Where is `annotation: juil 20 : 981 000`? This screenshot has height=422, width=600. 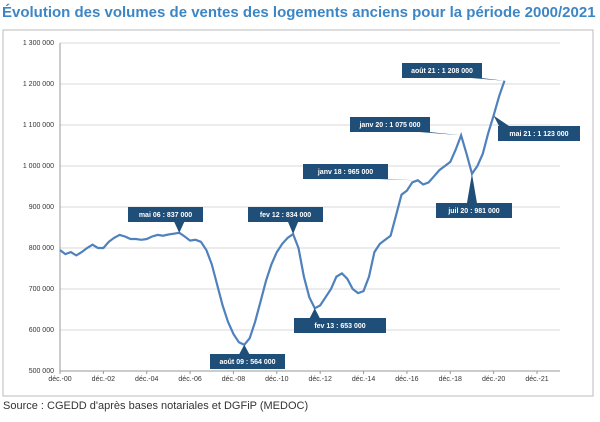 annotation: juil 20 : 981 000 is located at coordinates (473, 211).